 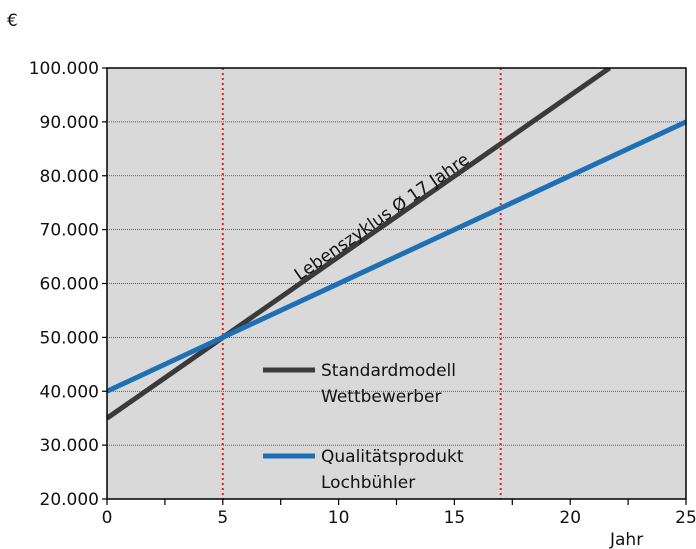 I want to click on y-tick-label: 60.000, so click(x=69, y=285).